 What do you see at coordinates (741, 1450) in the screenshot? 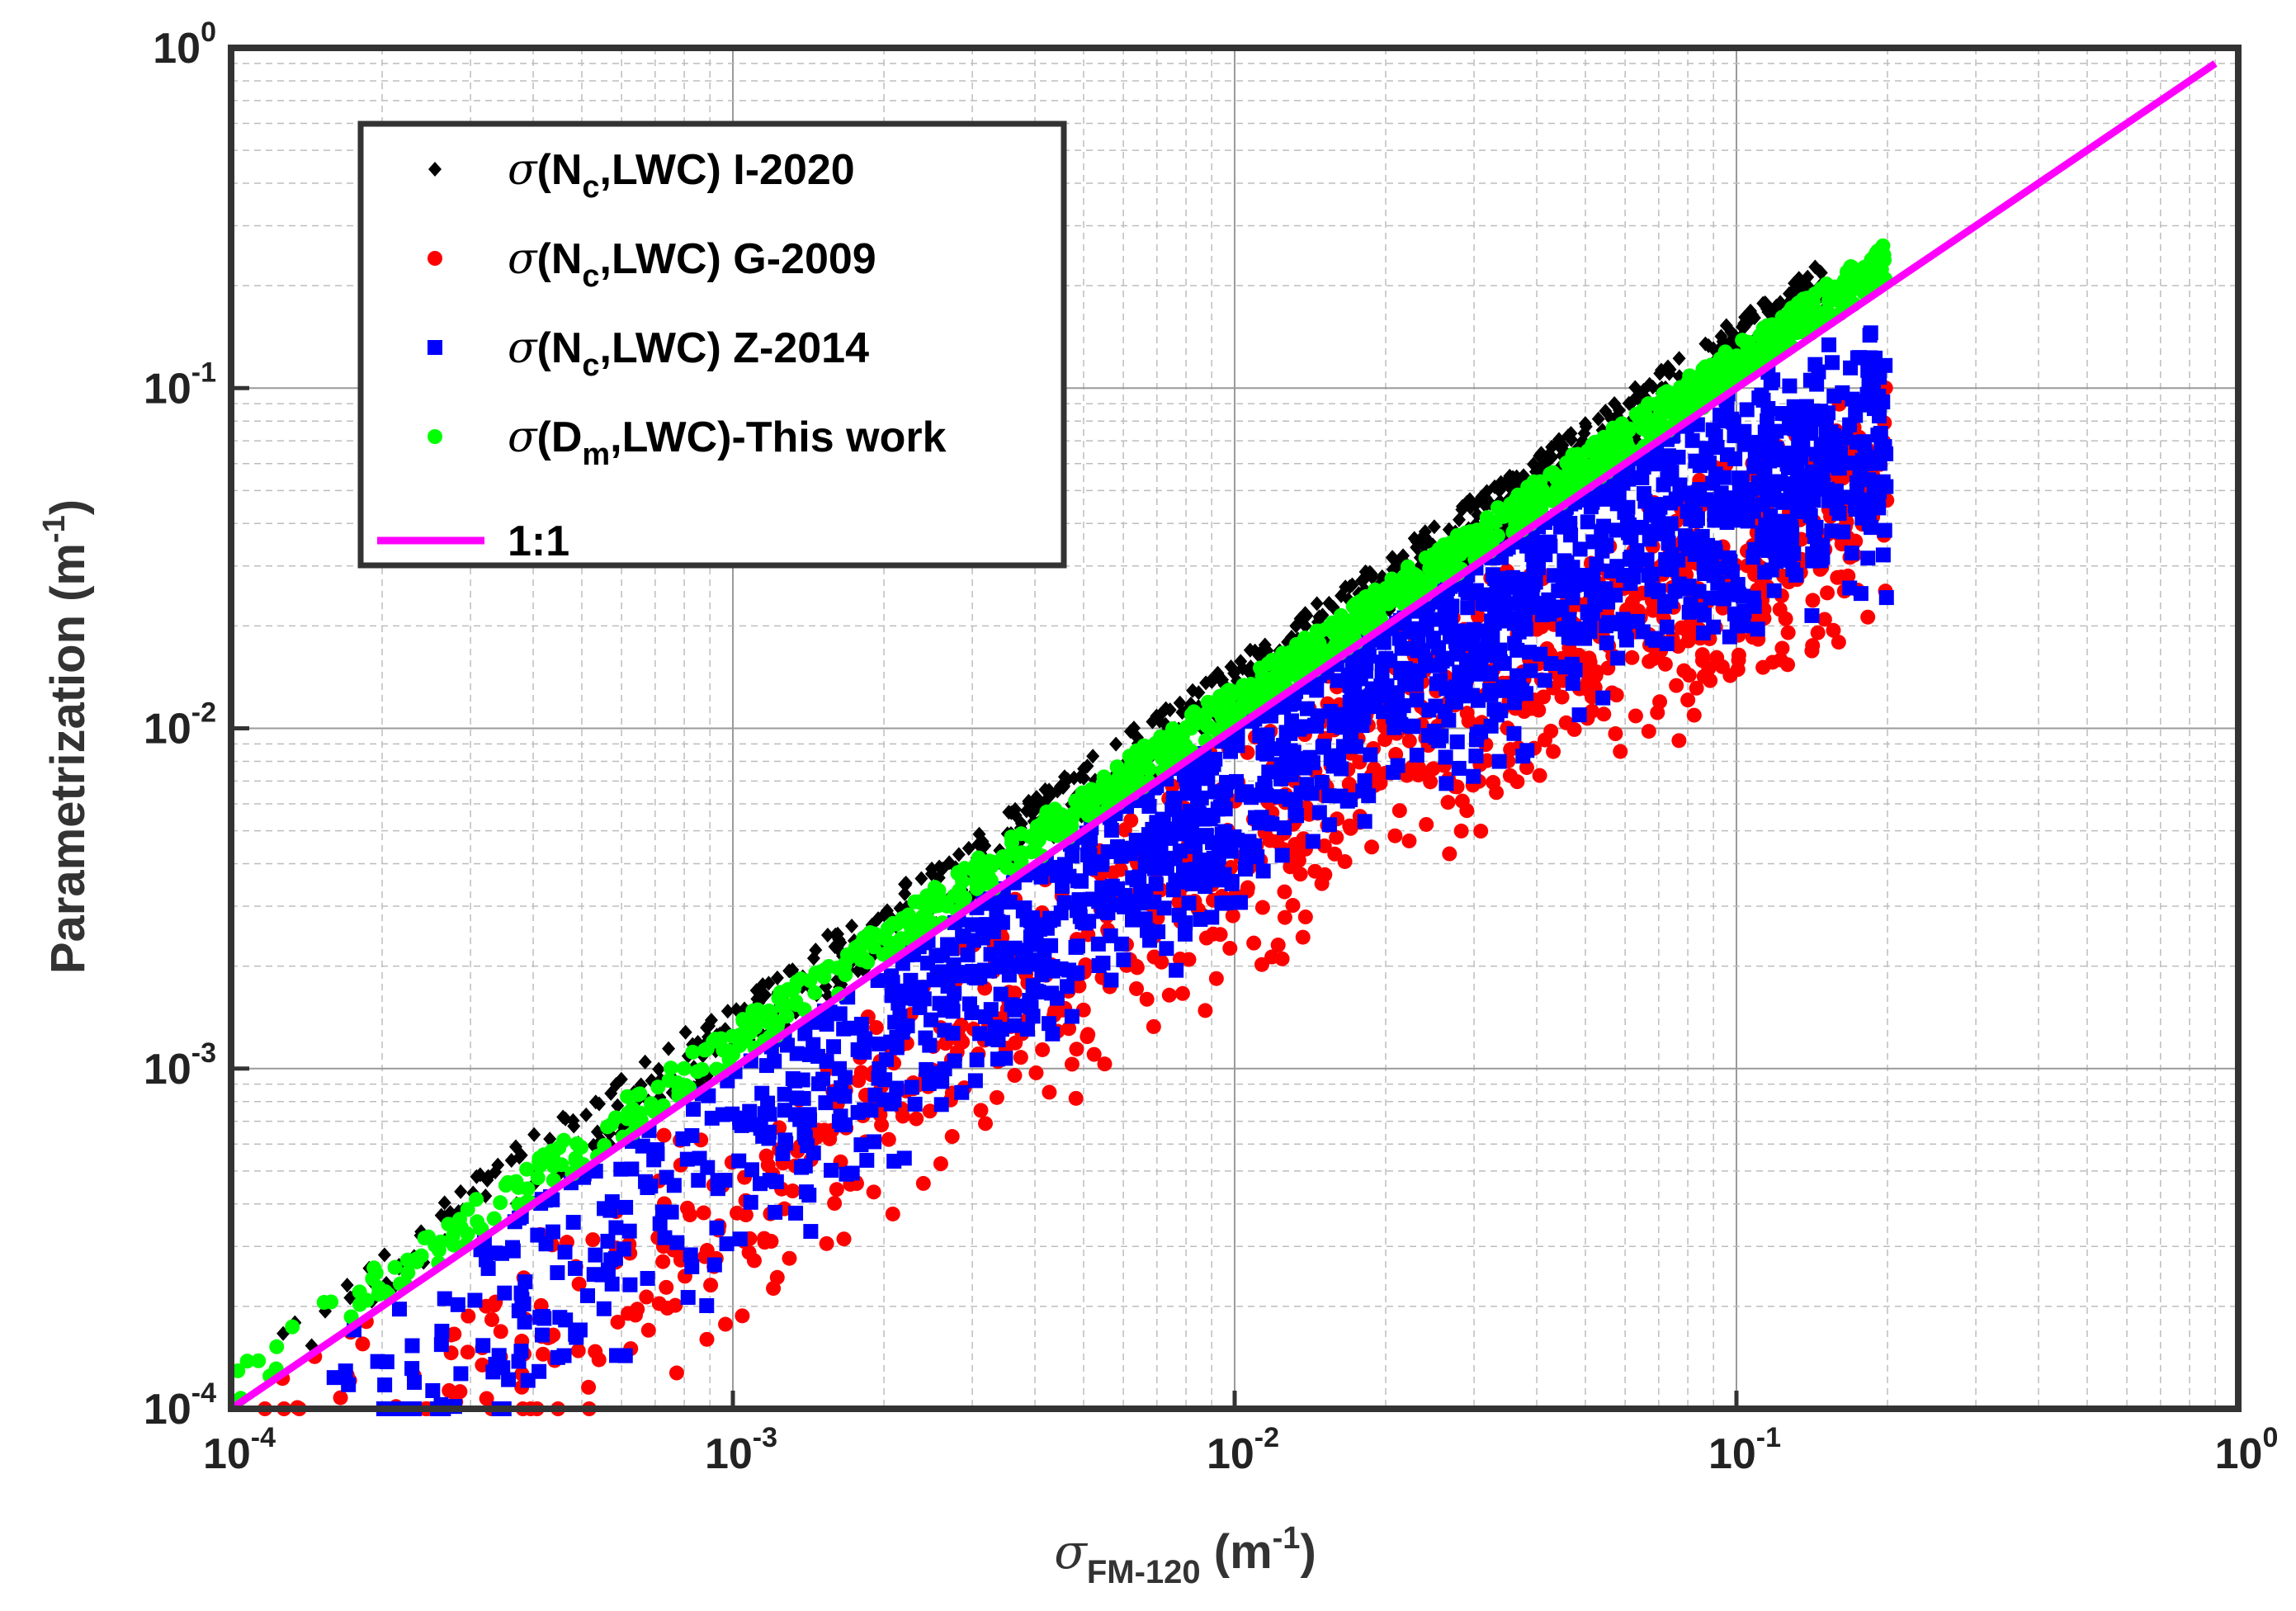
I see `x-tick-label: 10-3` at bounding box center [741, 1450].